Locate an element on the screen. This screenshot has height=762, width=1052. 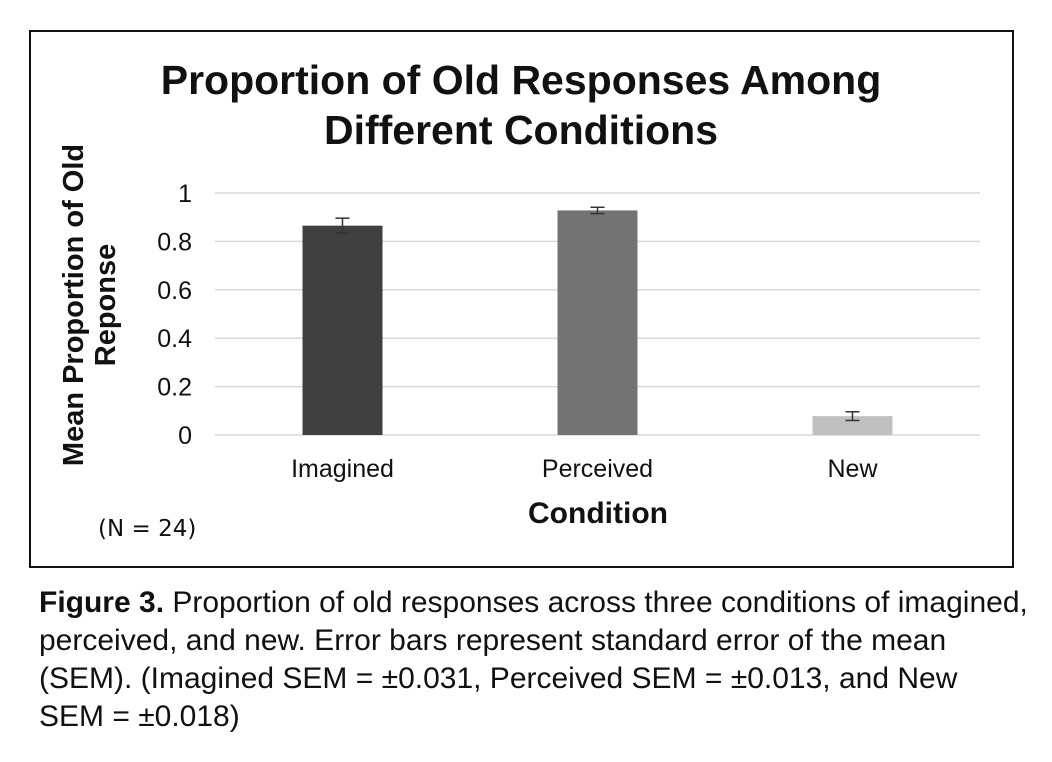
y-tick-label: 1 is located at coordinates (185, 194).